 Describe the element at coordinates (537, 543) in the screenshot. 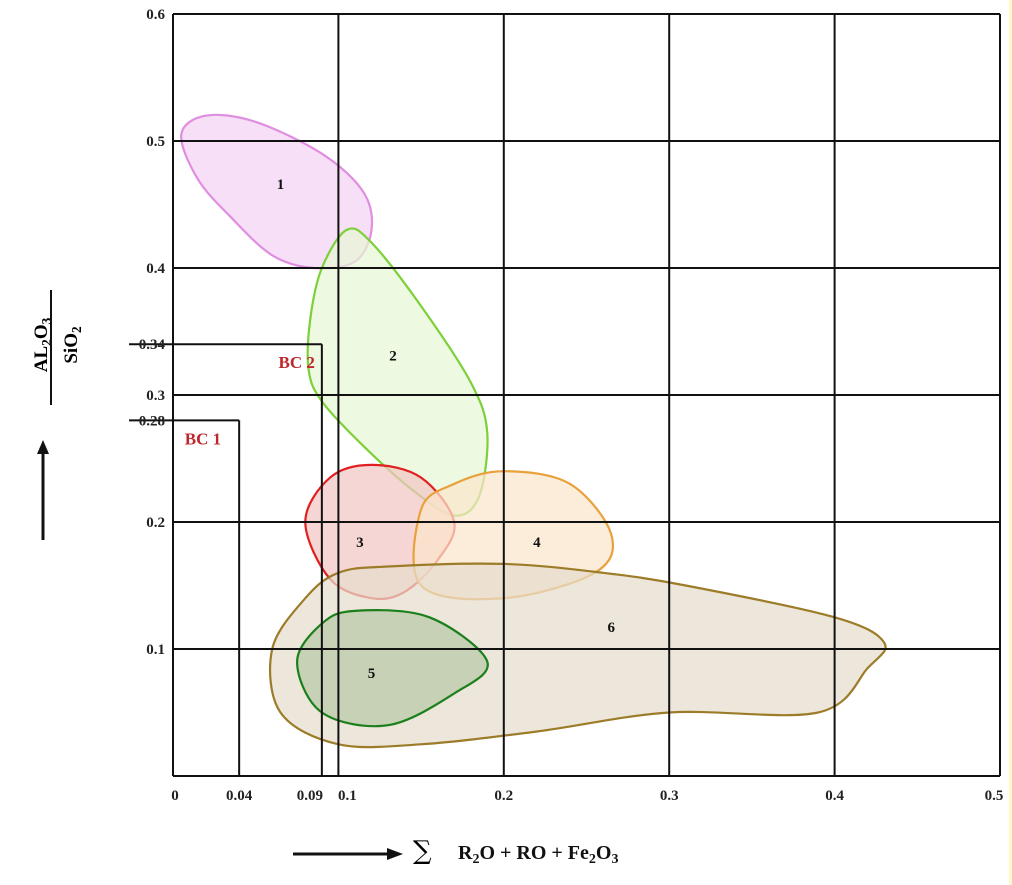

I see `zone-label-4: 4` at that location.